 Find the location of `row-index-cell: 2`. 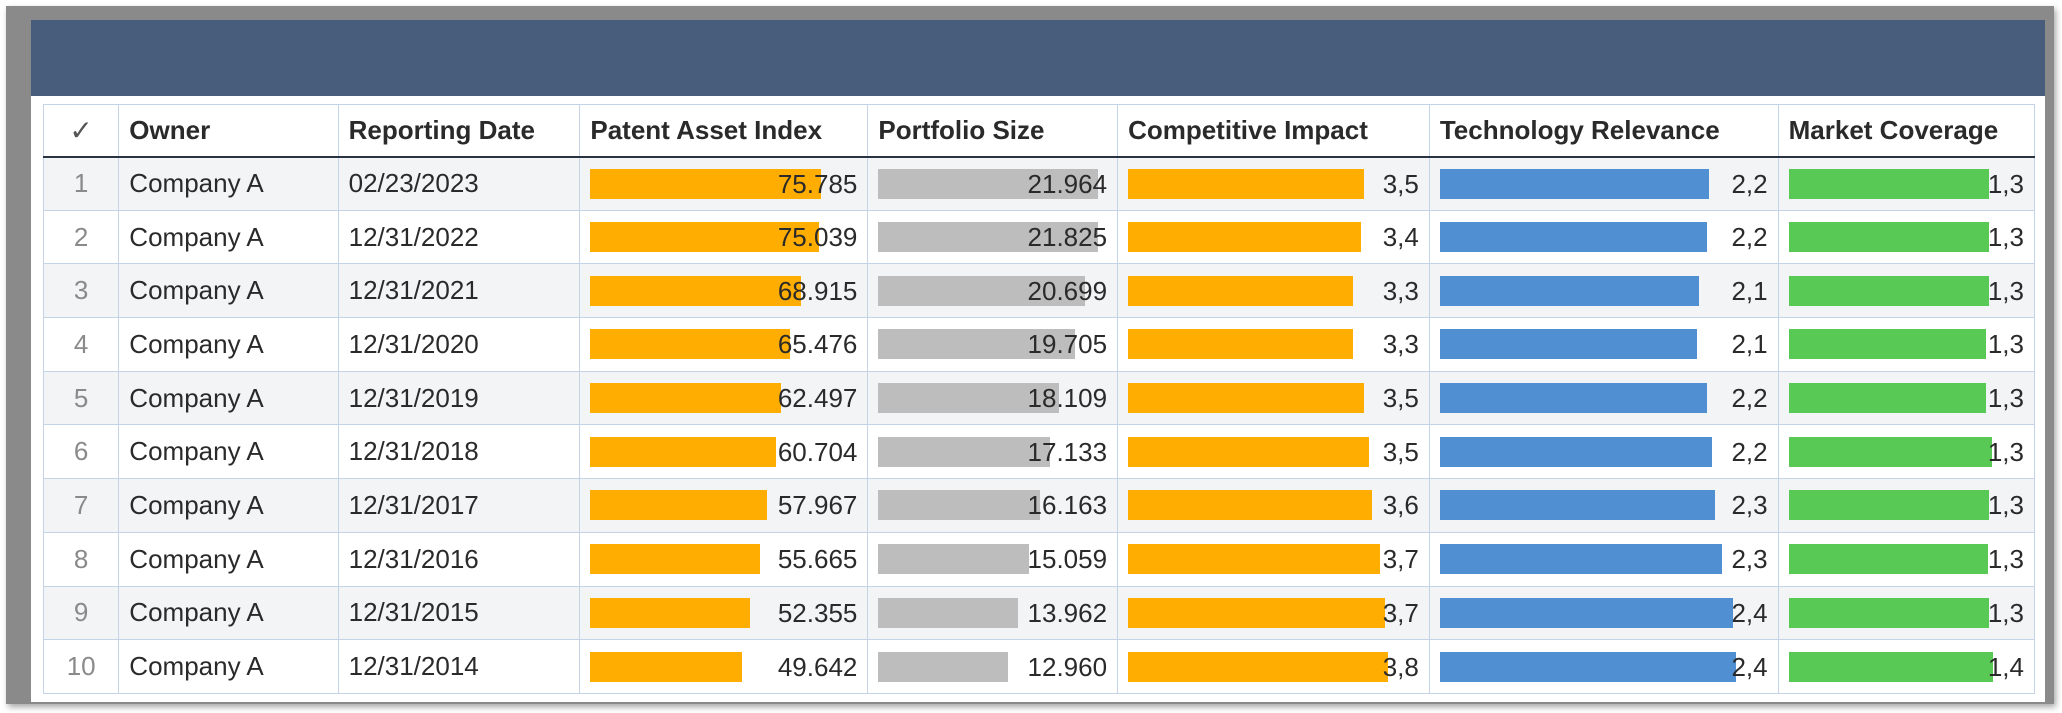

row-index-cell: 2 is located at coordinates (81, 237).